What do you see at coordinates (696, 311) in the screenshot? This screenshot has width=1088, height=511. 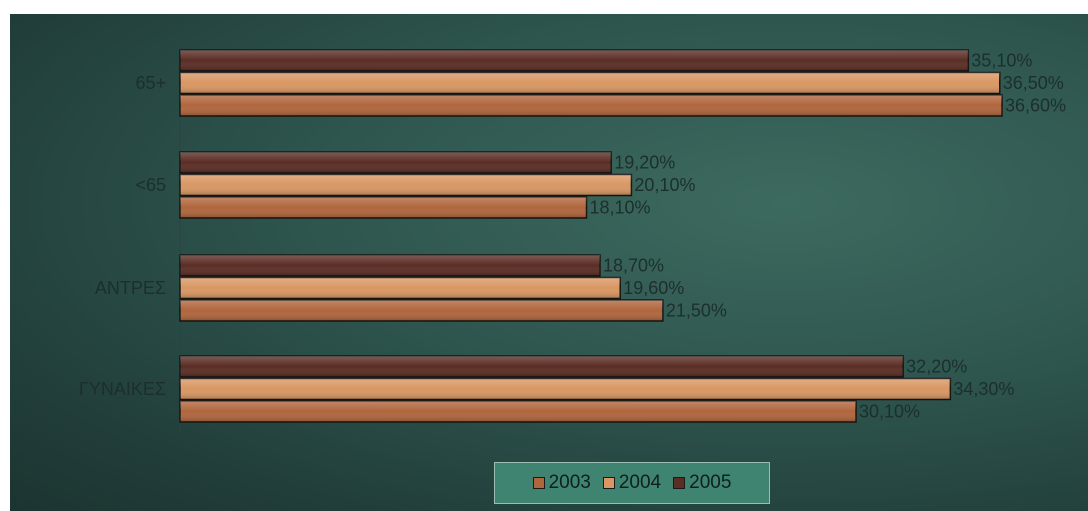 I see `data-label: 21,50%` at bounding box center [696, 311].